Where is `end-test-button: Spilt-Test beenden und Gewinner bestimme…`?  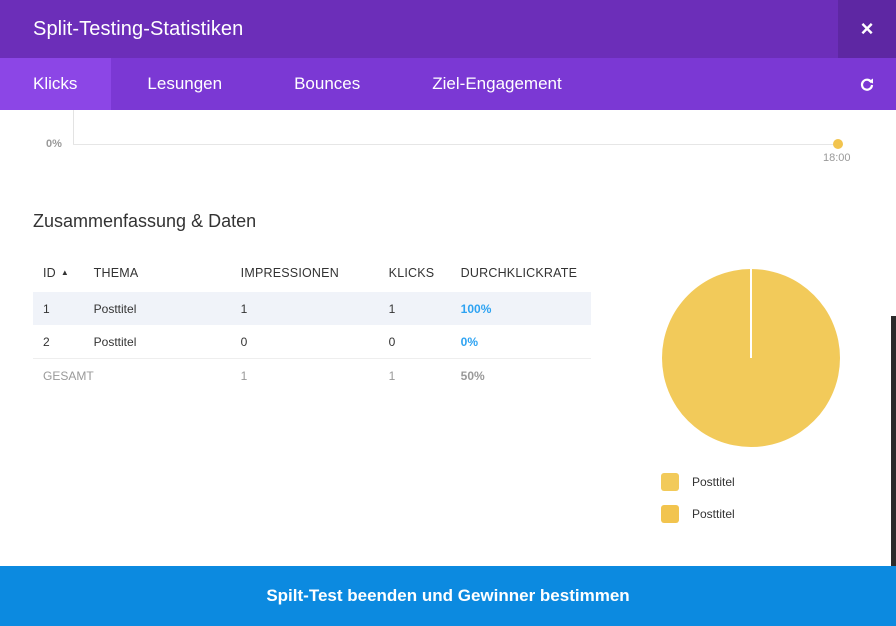 end-test-button: Spilt-Test beenden und Gewinner bestimme… is located at coordinates (448, 596).